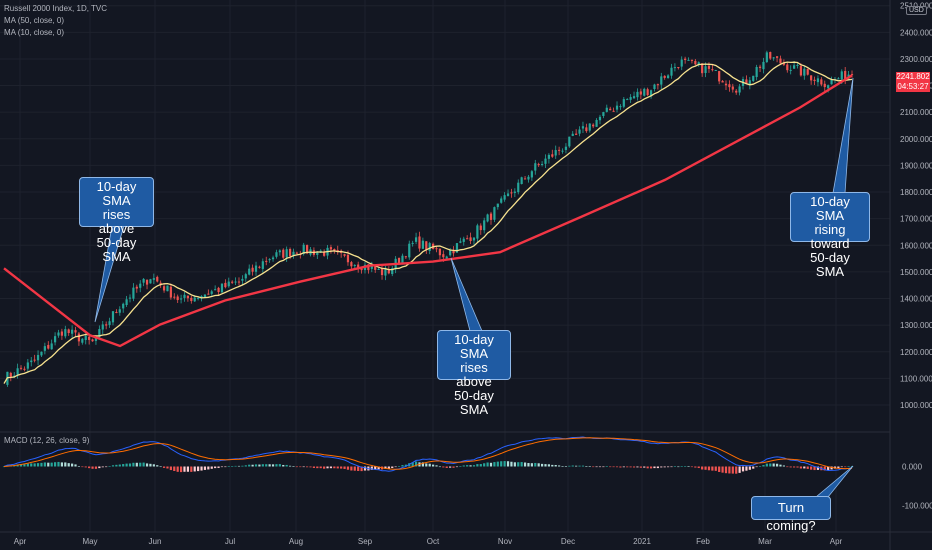 The width and height of the screenshot is (932, 550). I want to click on y-tick-label: 1100.000, so click(916, 378).